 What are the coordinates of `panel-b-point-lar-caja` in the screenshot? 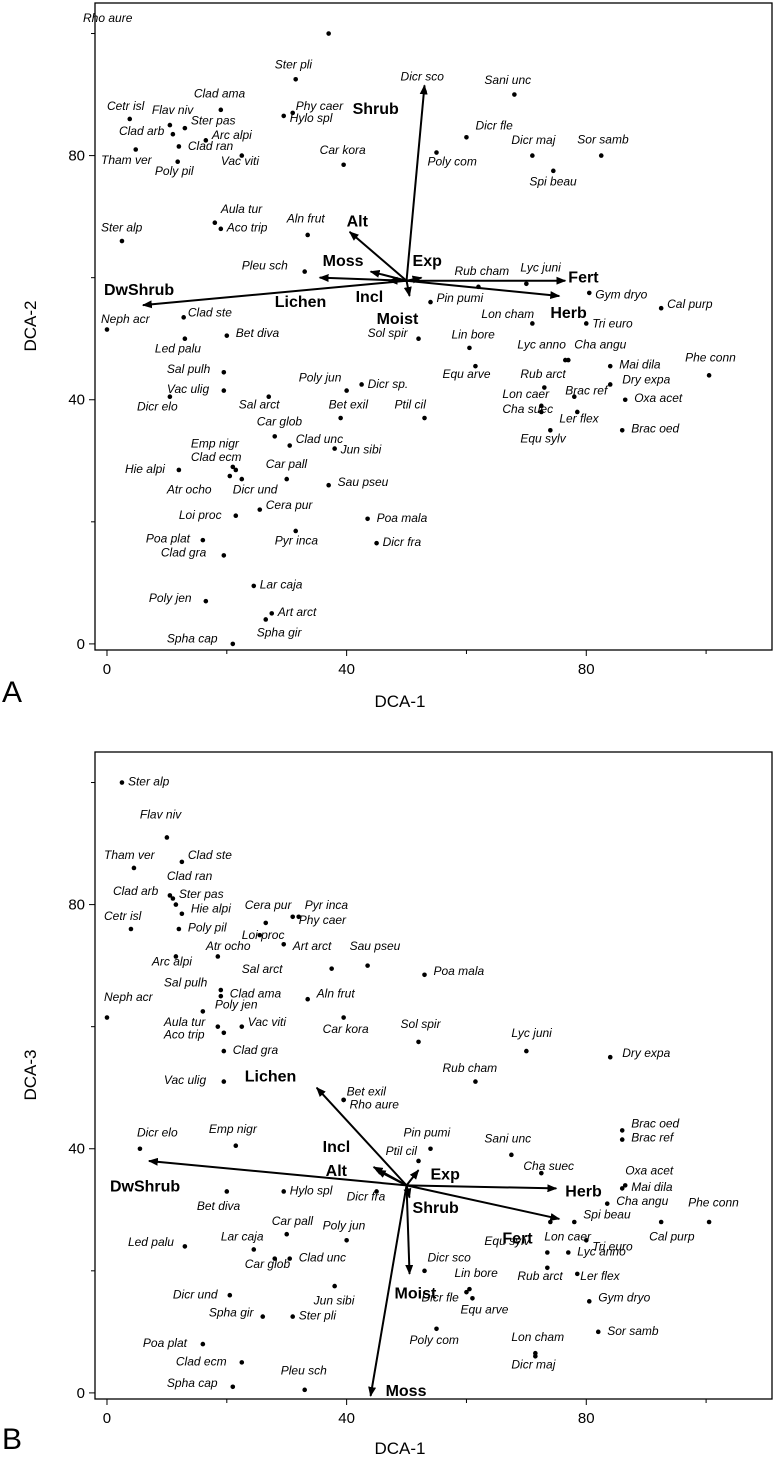 It's located at (254, 1249).